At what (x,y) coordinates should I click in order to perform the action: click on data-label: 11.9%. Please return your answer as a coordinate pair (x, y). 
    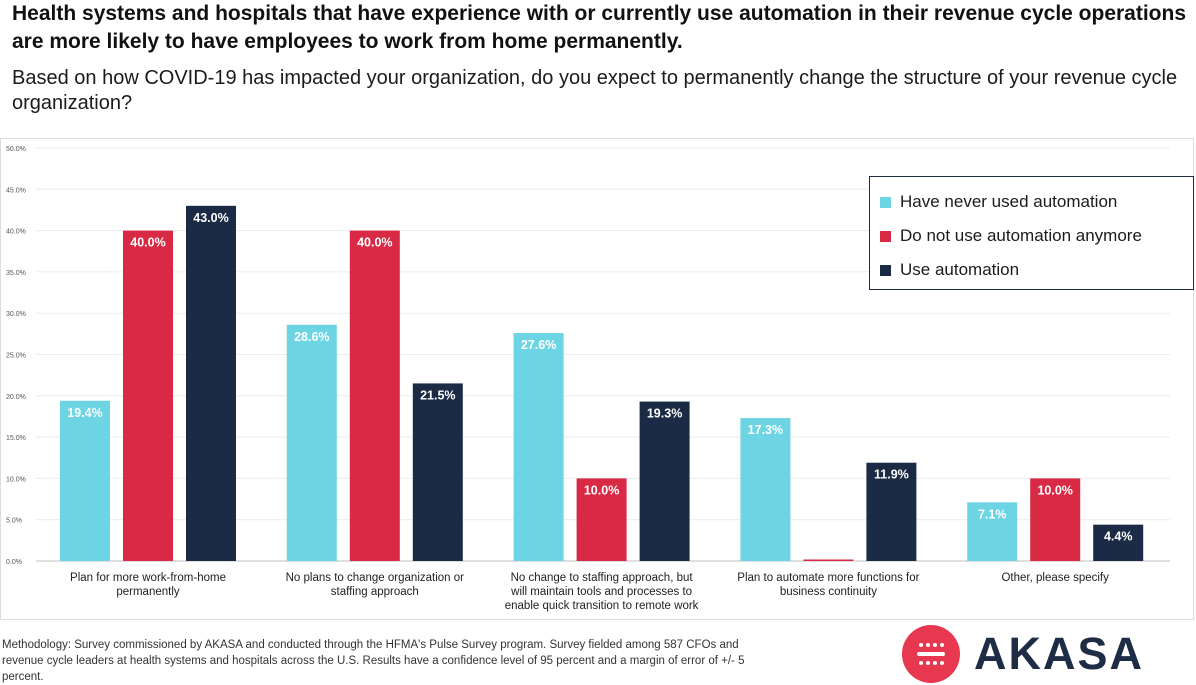
    Looking at the image, I should click on (891, 475).